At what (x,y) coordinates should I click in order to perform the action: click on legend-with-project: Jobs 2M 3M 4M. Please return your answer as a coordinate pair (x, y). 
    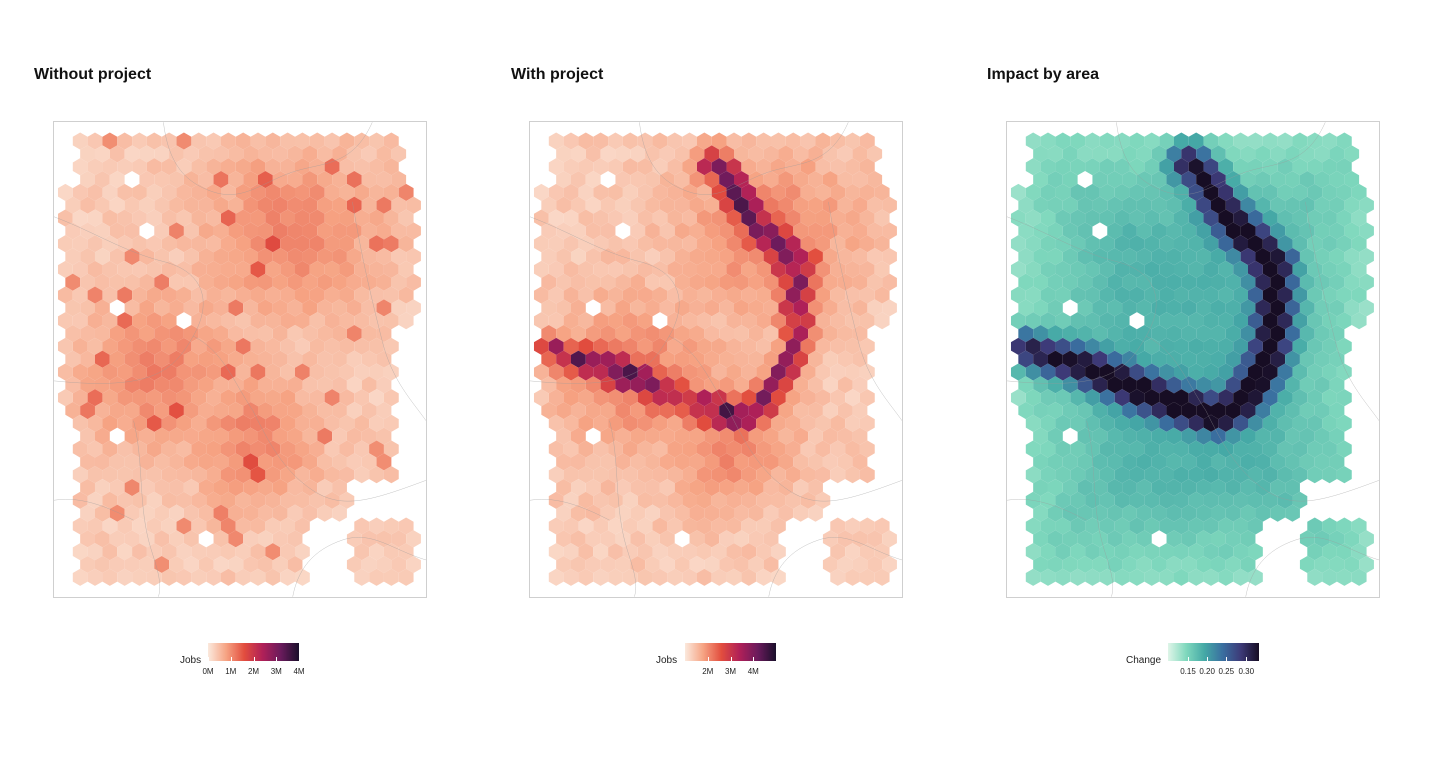
    Looking at the image, I should click on (716, 661).